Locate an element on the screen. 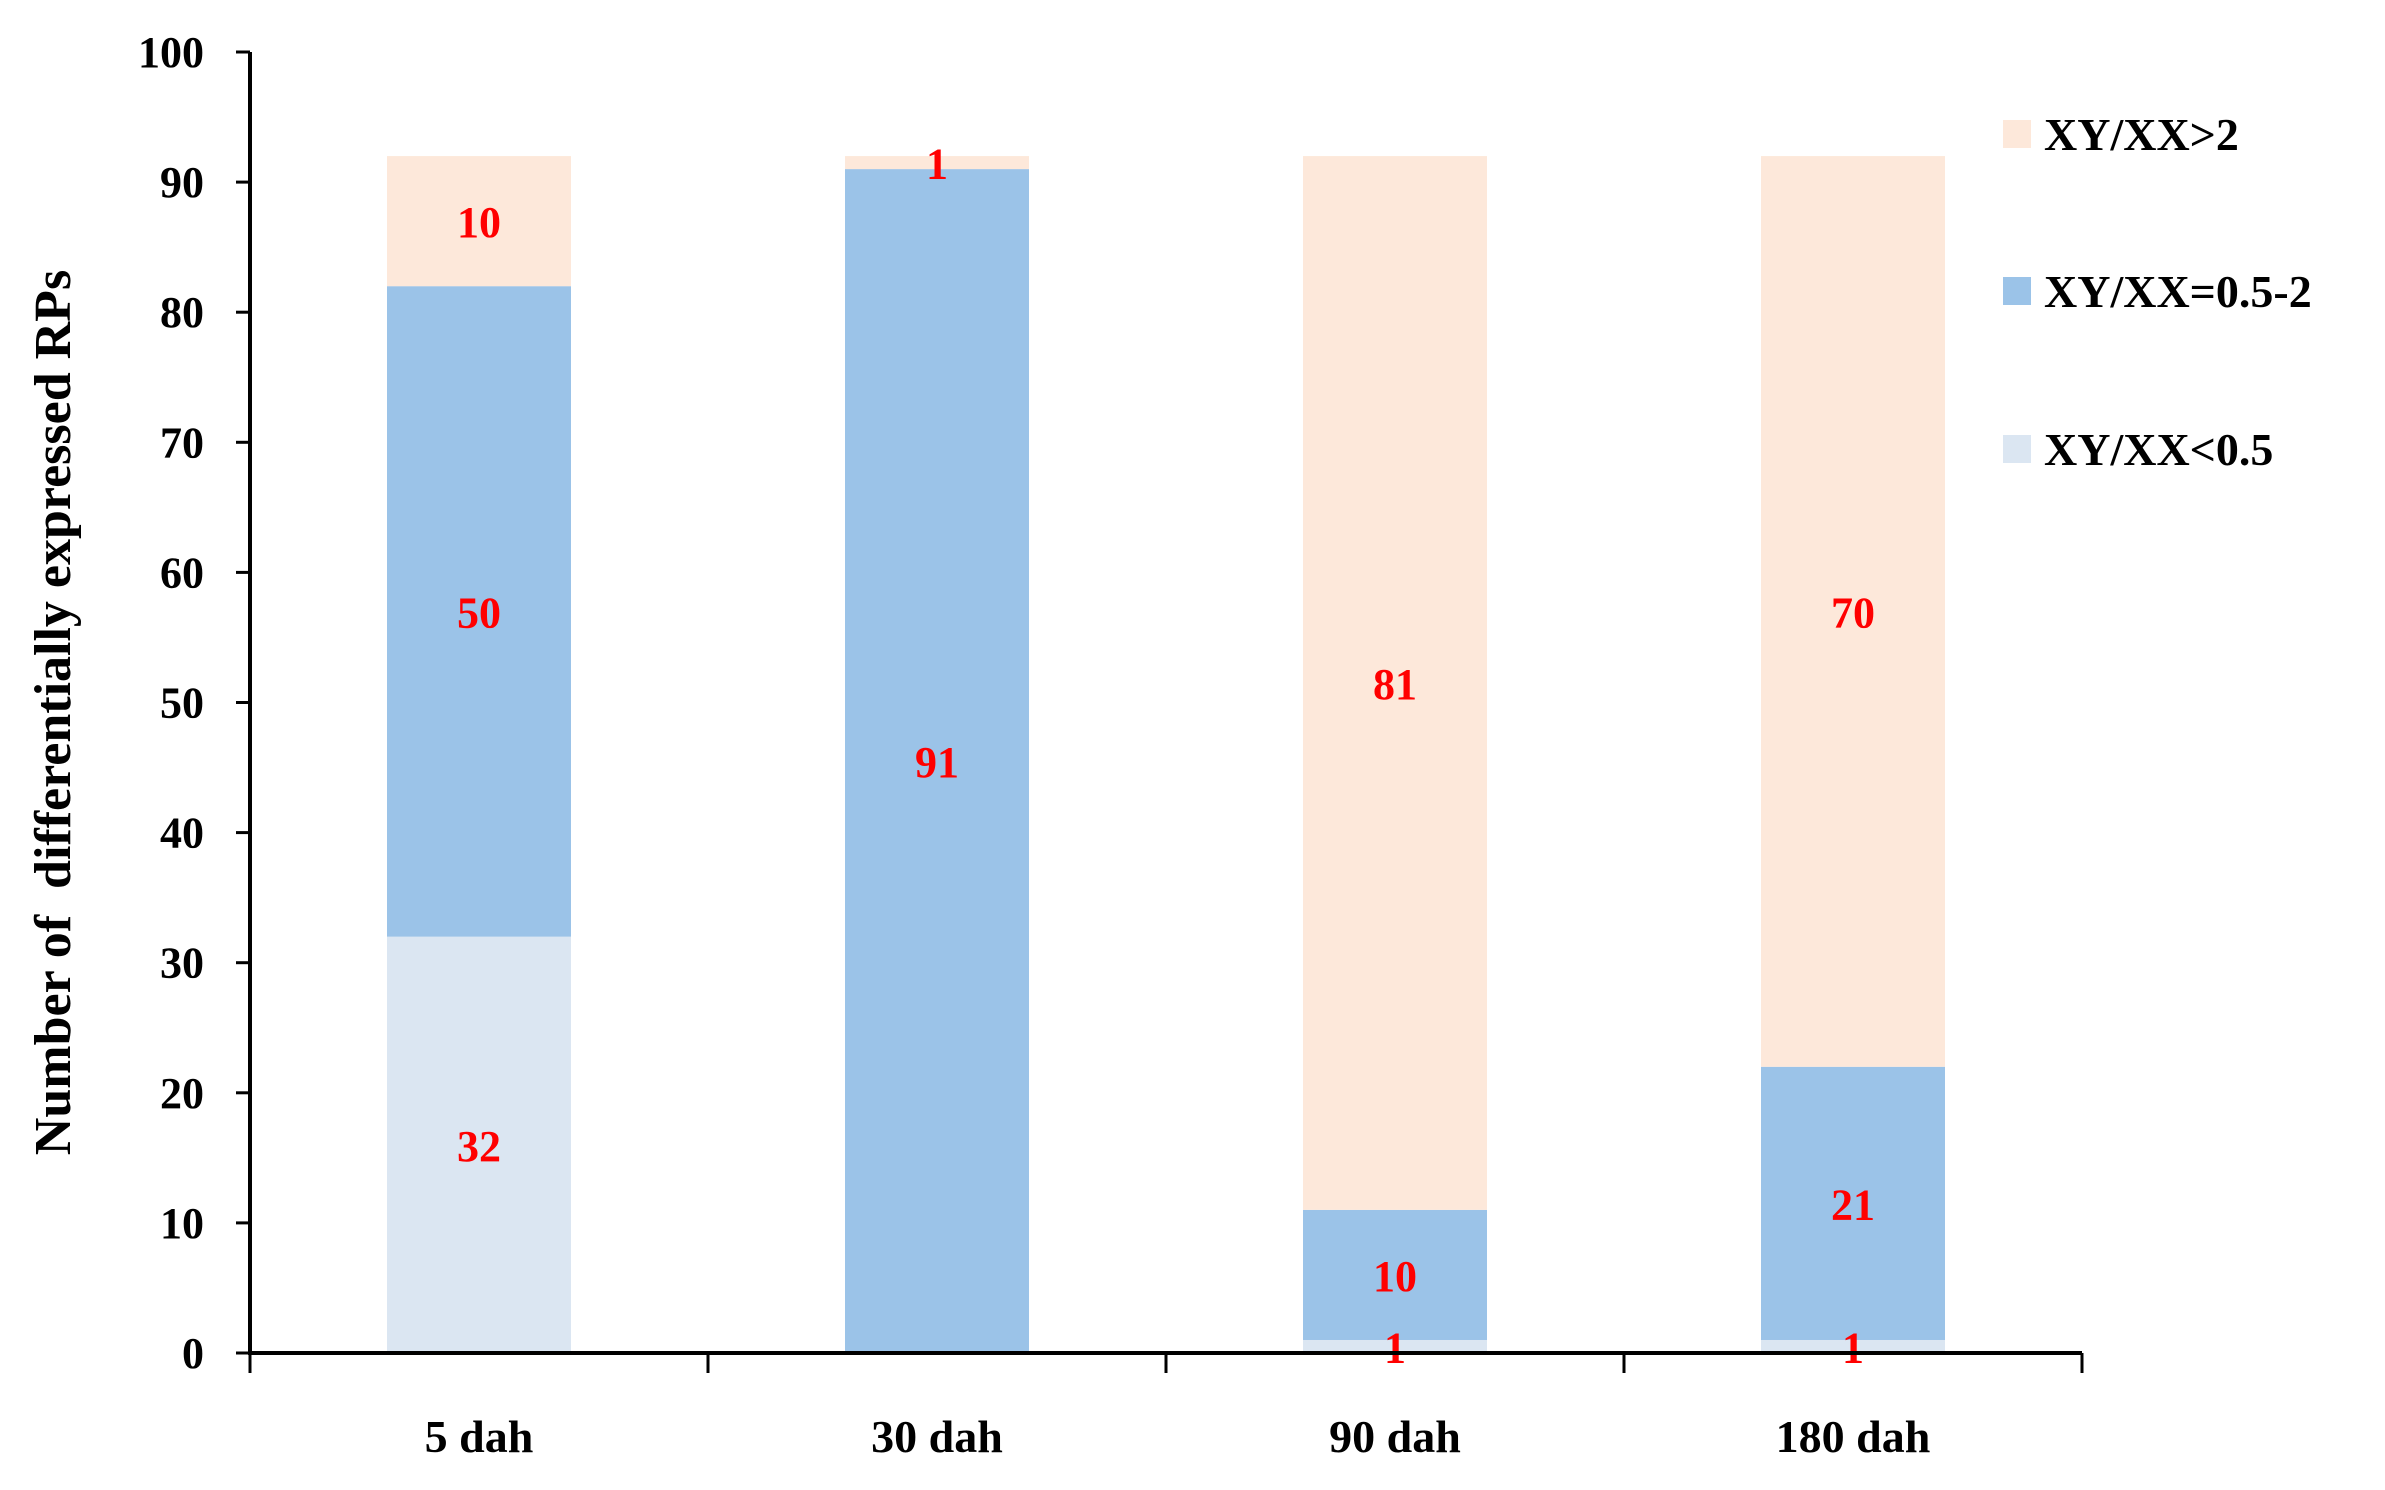  y-tick-label-100: 100 is located at coordinates (171, 52).